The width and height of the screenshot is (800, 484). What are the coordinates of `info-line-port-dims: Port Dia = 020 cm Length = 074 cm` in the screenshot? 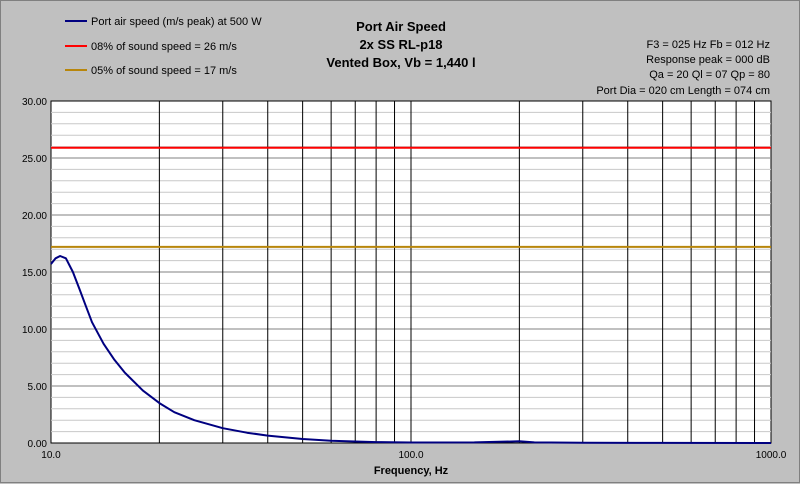 It's located at (683, 91).